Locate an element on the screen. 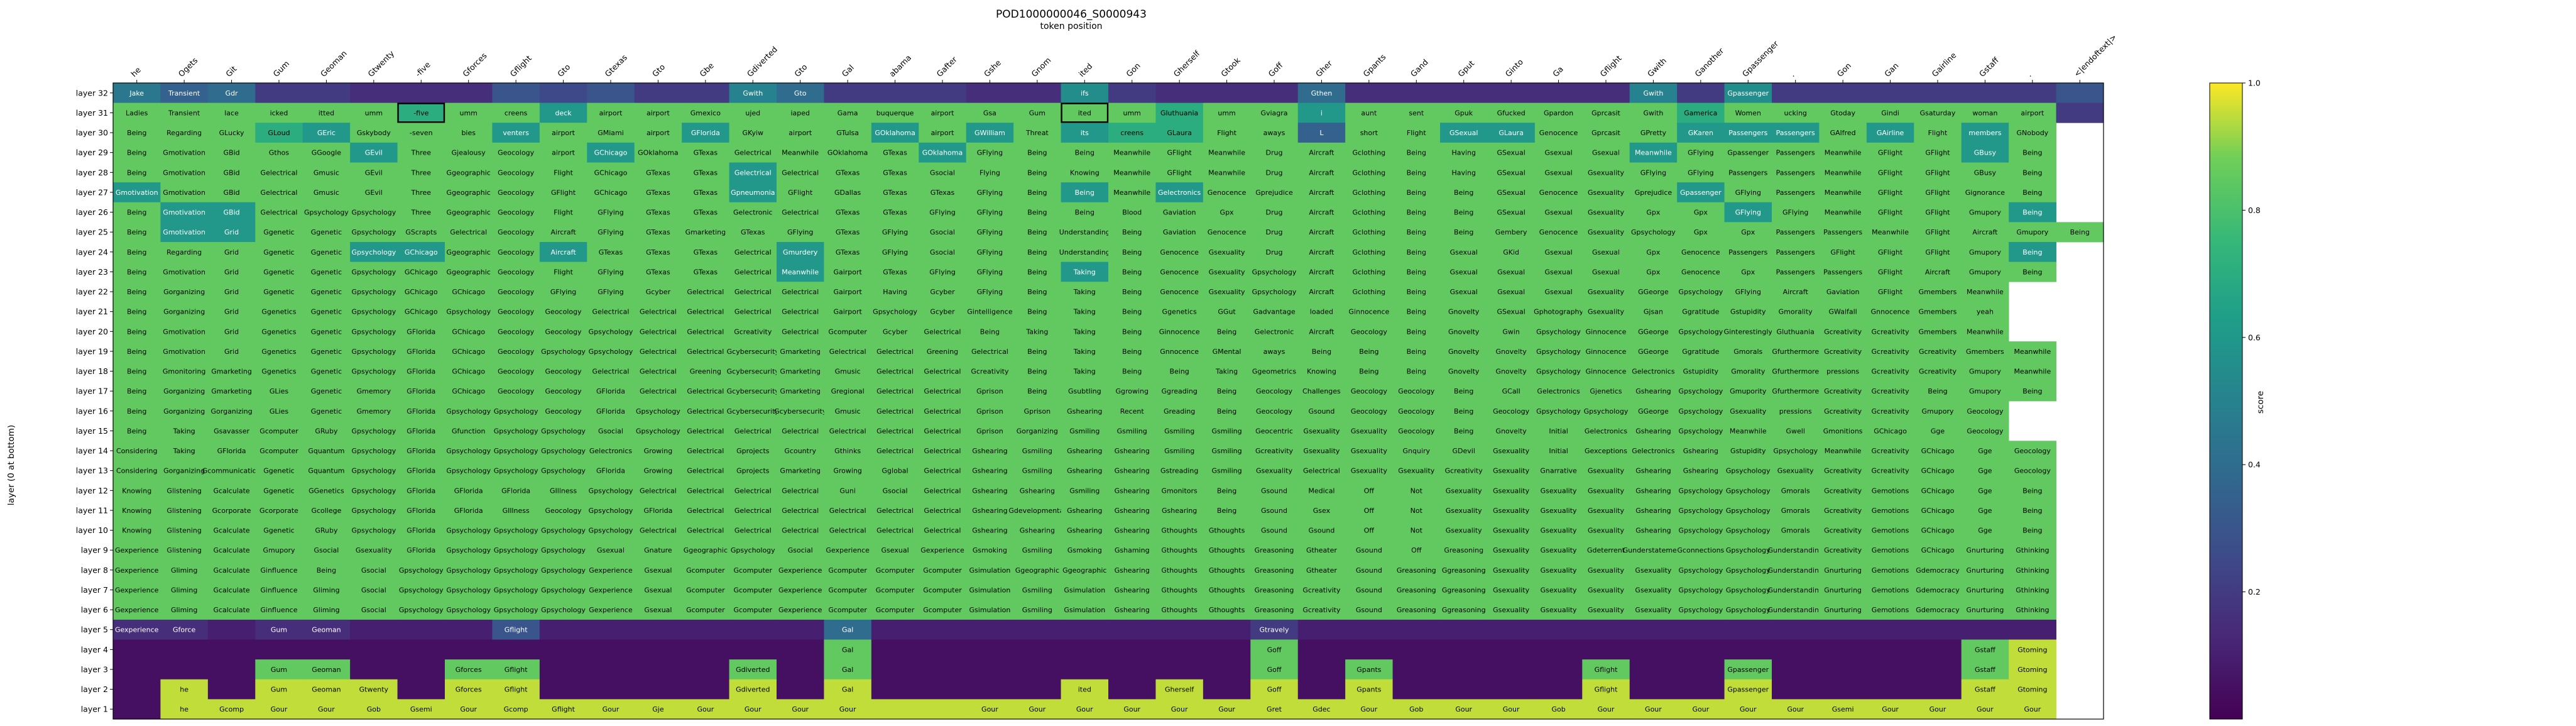  cell-label: Gluthuania is located at coordinates (1796, 331).